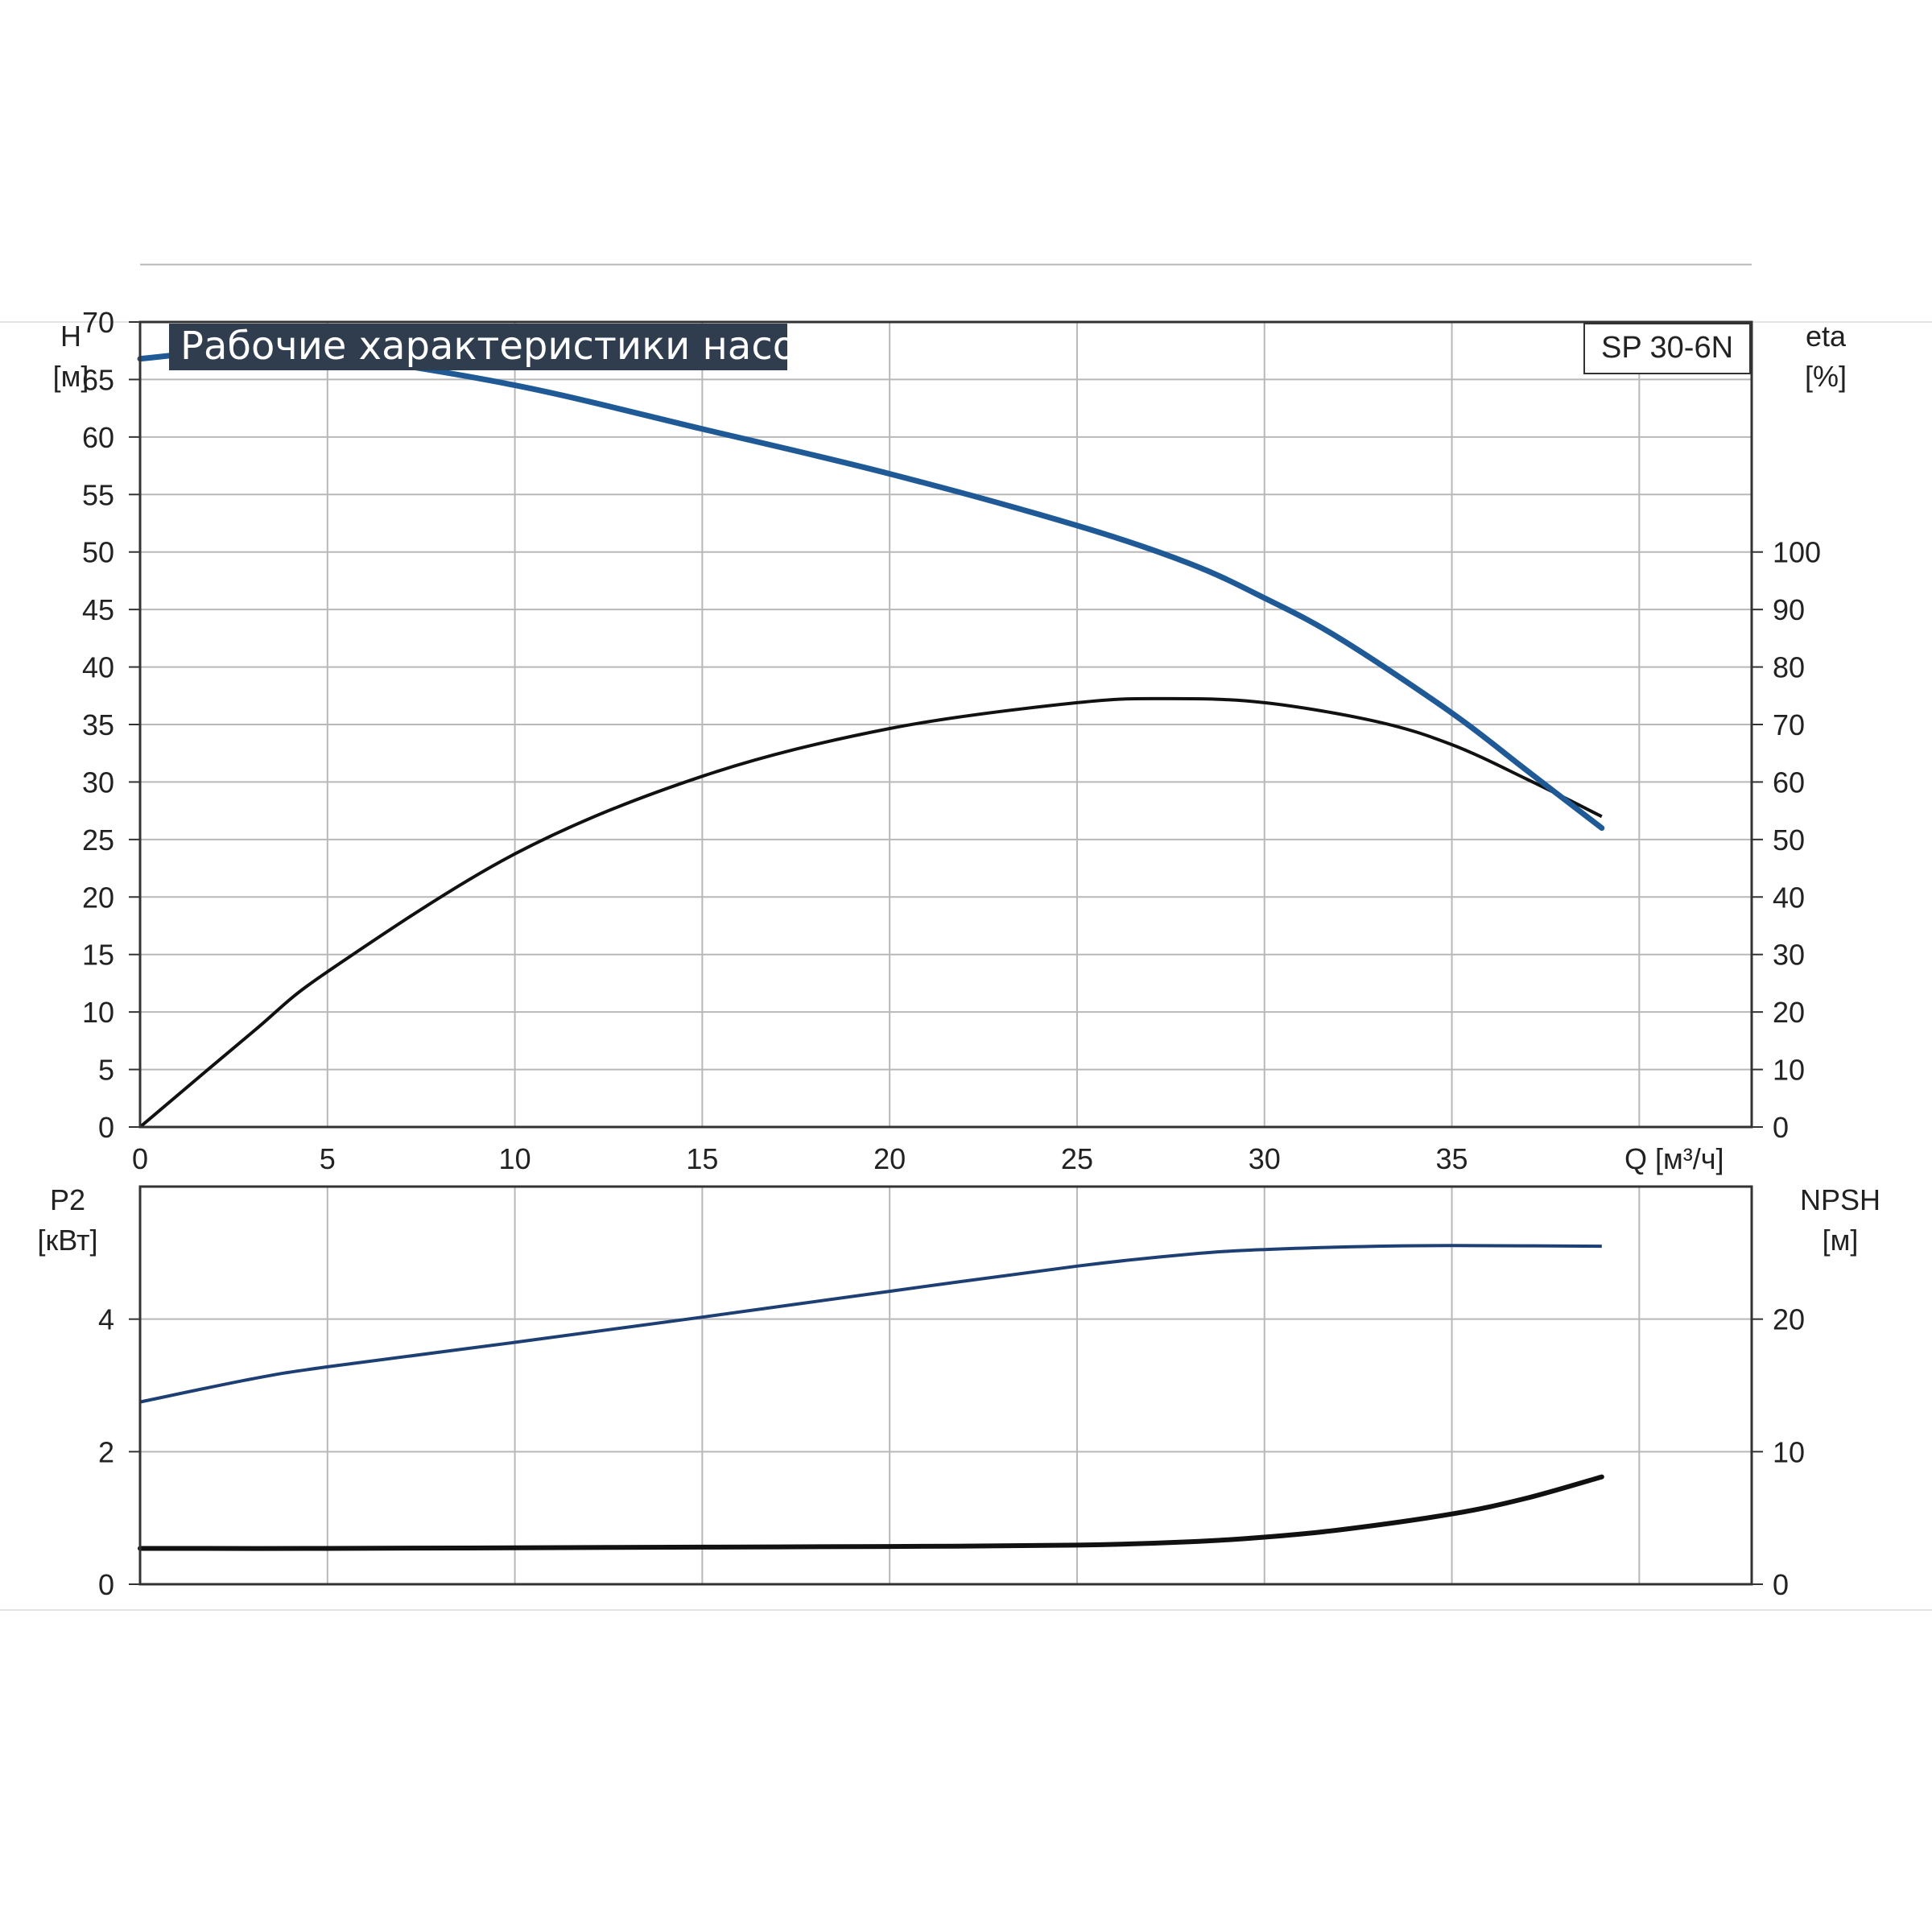 The image size is (1932, 1932). Describe the element at coordinates (1789, 1070) in the screenshot. I see `y2-tick-label: 10` at that location.